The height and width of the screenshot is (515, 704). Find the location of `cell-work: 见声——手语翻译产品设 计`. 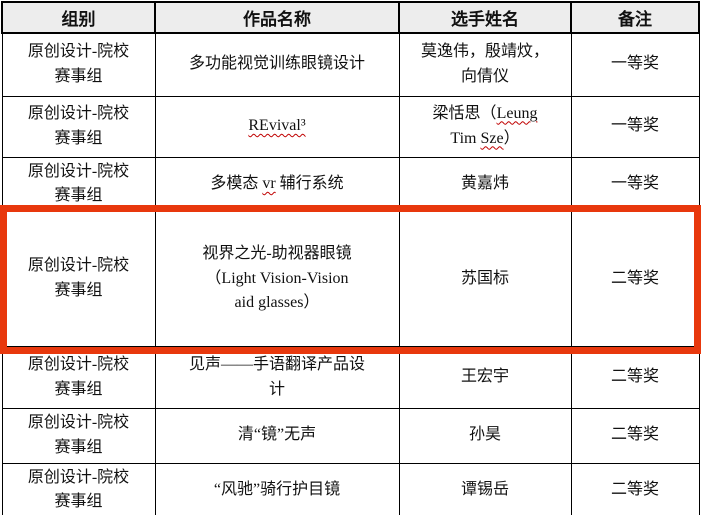

cell-work: 见声——手语翻译产品设 计 is located at coordinates (277, 378).